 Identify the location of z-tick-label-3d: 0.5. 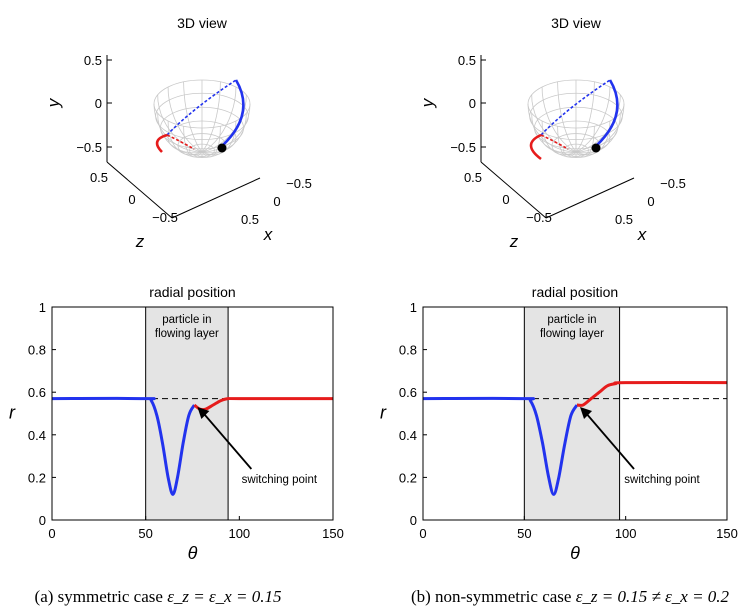
(473, 177).